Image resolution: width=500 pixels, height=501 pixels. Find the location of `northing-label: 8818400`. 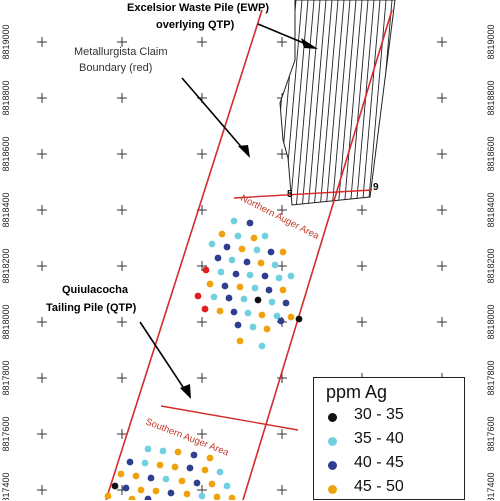

northing-label: 8818400 is located at coordinates (6, 209).